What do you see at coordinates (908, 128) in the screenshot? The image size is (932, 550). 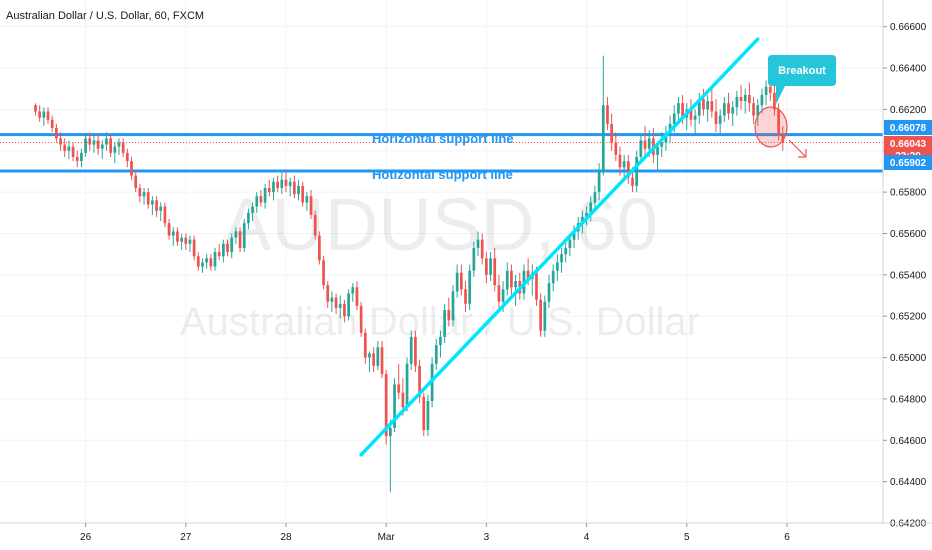 I see `upper-support-value: 0.66078` at bounding box center [908, 128].